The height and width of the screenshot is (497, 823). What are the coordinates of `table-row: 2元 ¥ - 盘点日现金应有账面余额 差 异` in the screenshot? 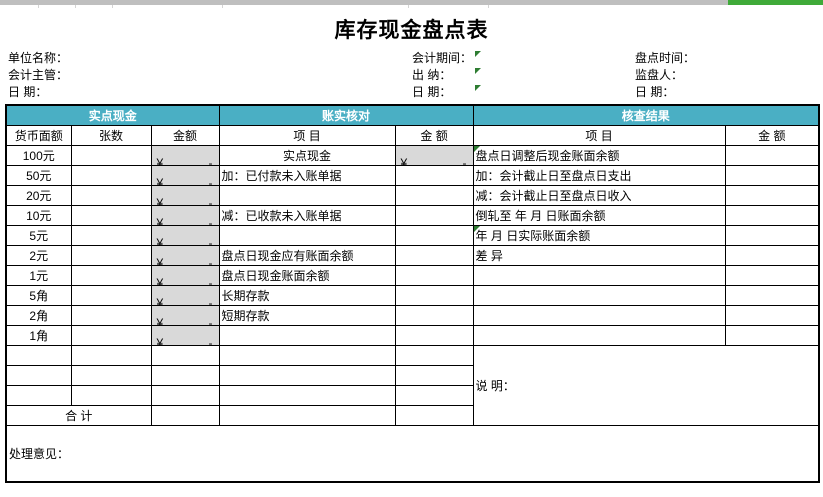 It's located at (413, 255).